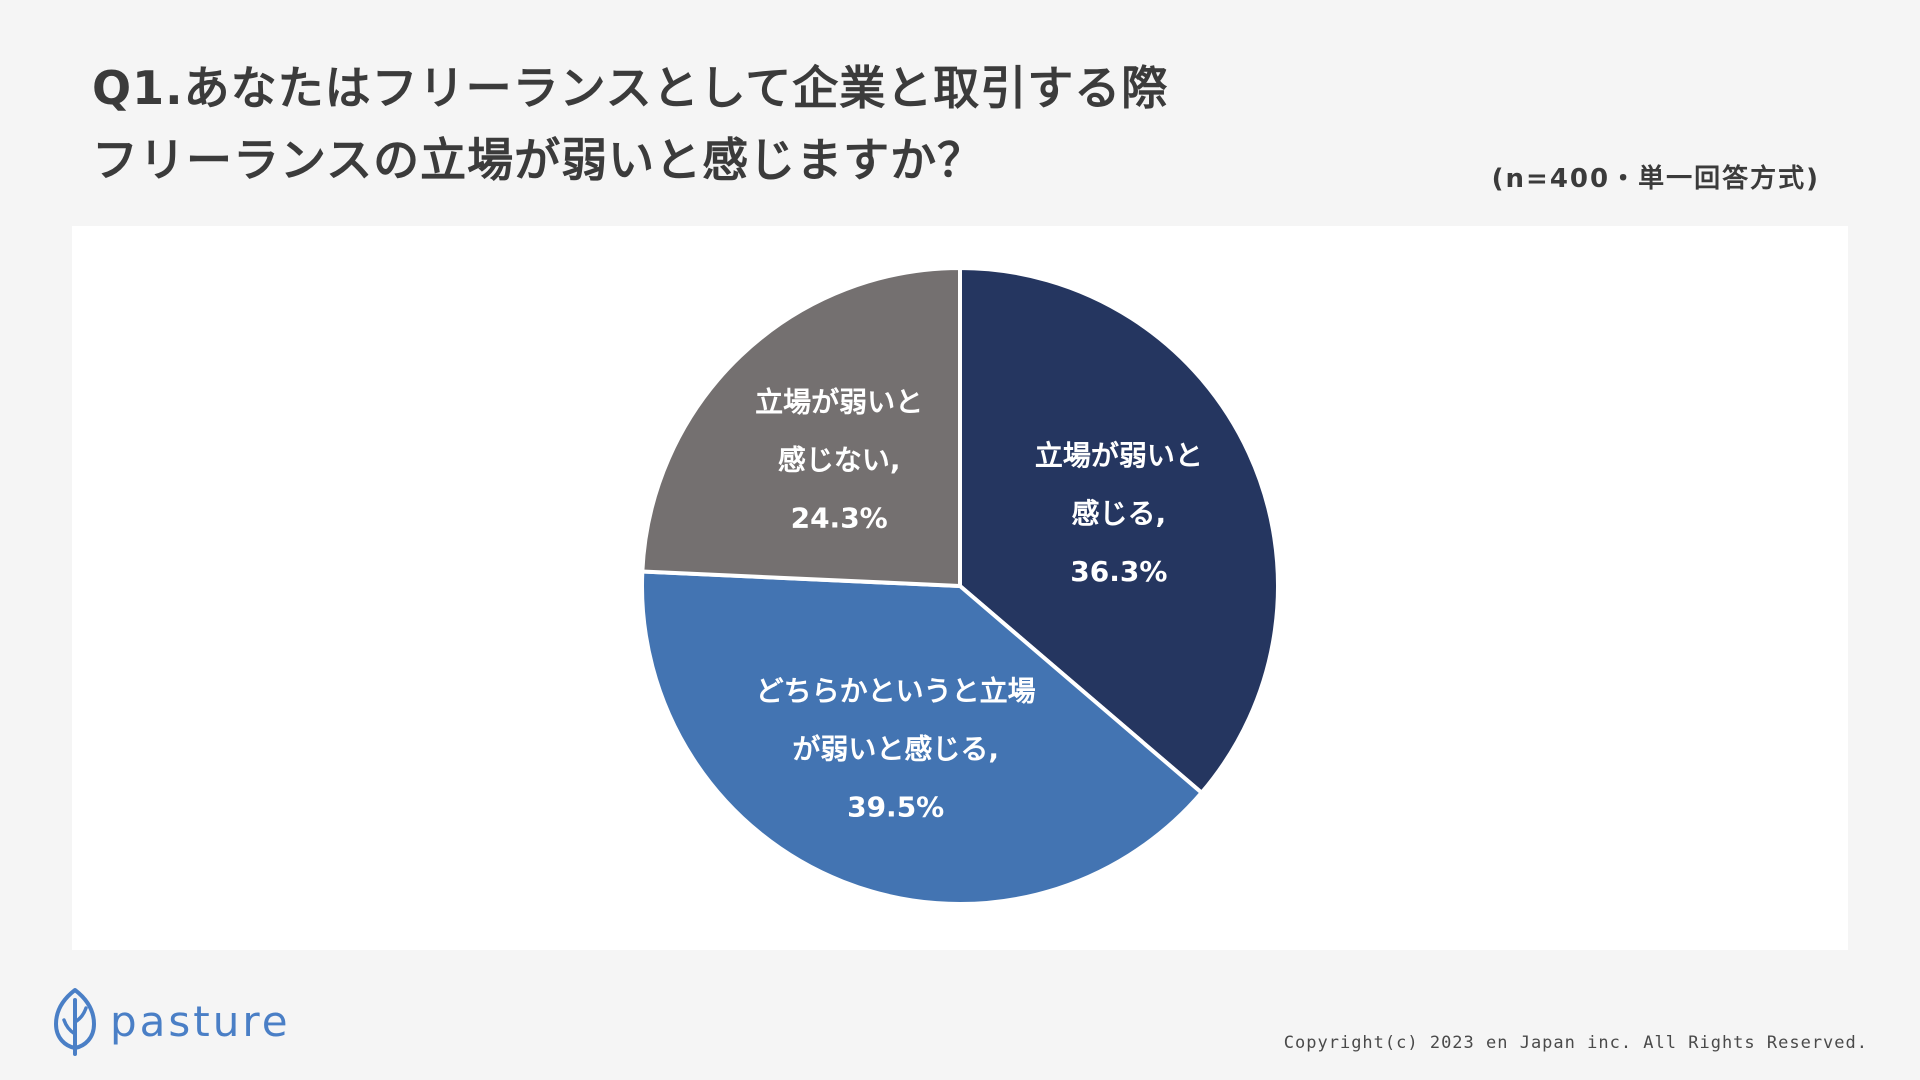  I want to click on slice-label-1-line-1: 立場が弱いと, so click(1119, 455).